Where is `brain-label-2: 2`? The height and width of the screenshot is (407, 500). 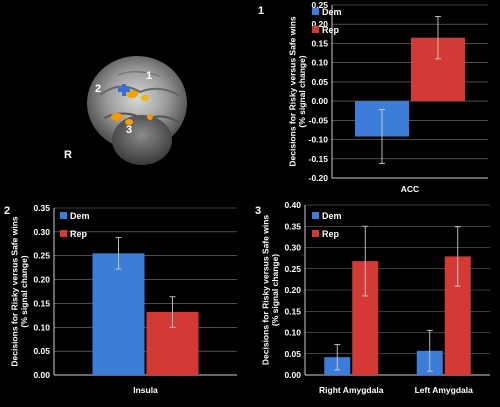 brain-label-2: 2 is located at coordinates (98, 89).